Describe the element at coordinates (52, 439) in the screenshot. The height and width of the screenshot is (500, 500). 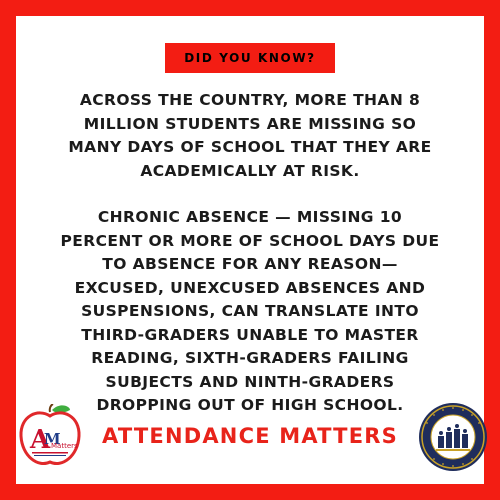
I see `svg-text: M` at that location.